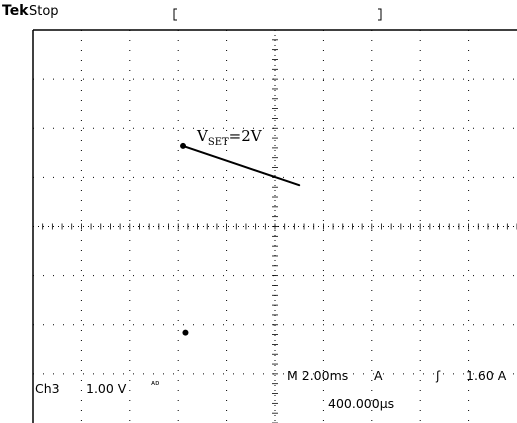 The image size is (517, 423). What do you see at coordinates (106, 388) in the screenshot?
I see `volts-per-div: 1.00 V` at bounding box center [106, 388].